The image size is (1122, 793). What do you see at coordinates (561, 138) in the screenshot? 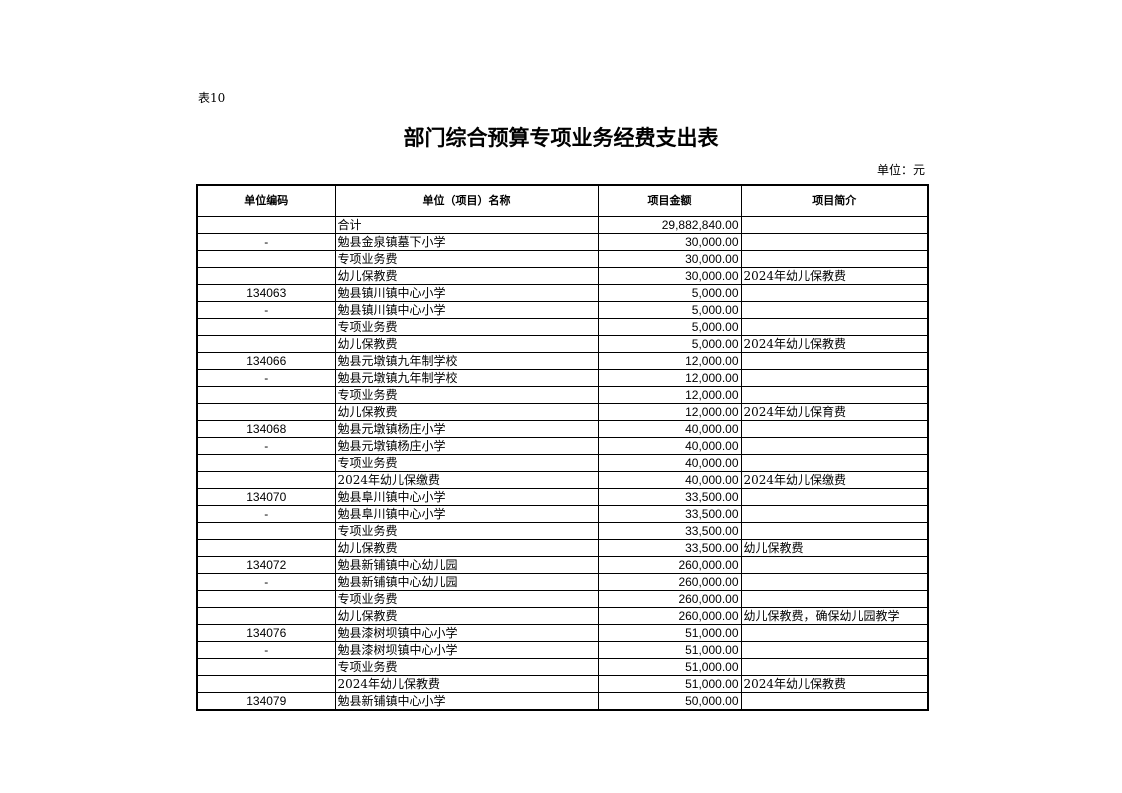
I see `page-title: 部门综合预算专项业务经费支出表` at bounding box center [561, 138].